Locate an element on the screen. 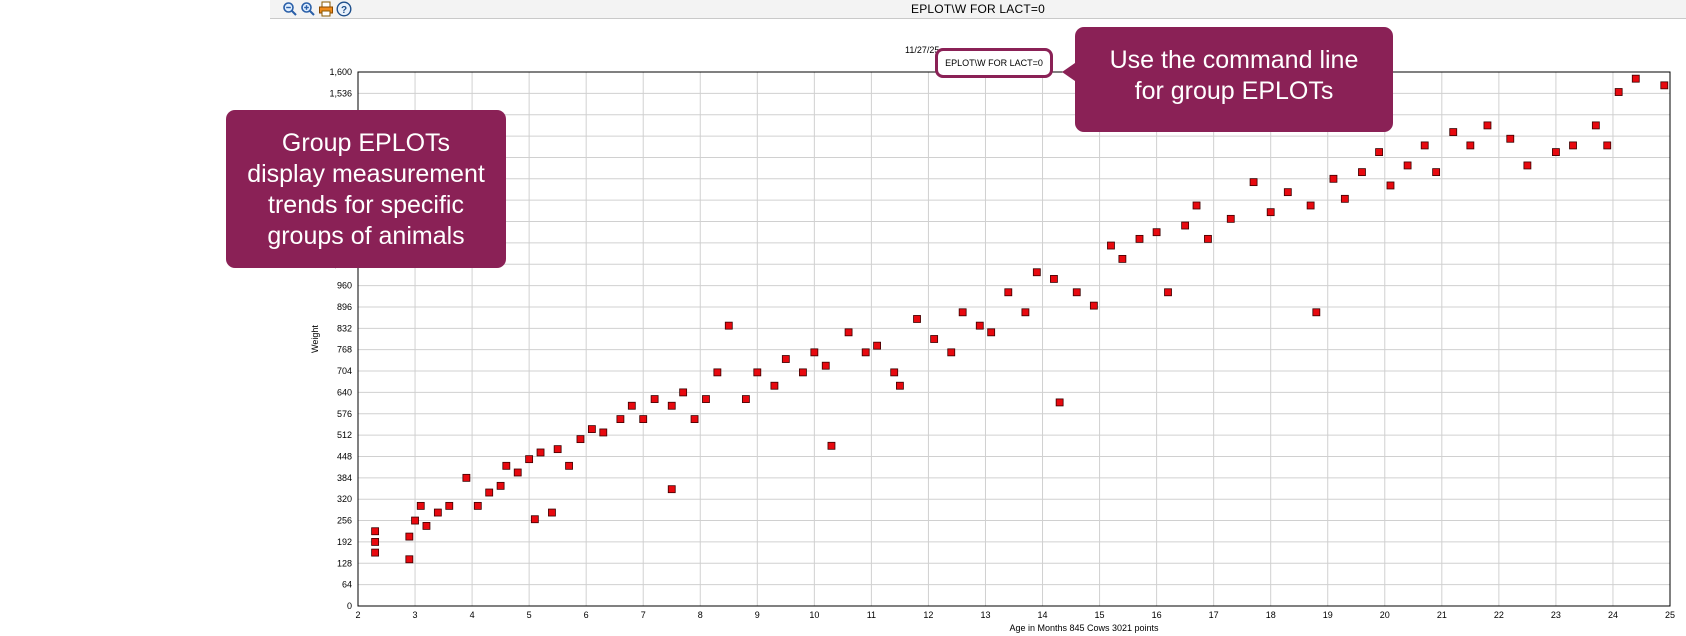  x-tick-label: 13 is located at coordinates (985, 615).